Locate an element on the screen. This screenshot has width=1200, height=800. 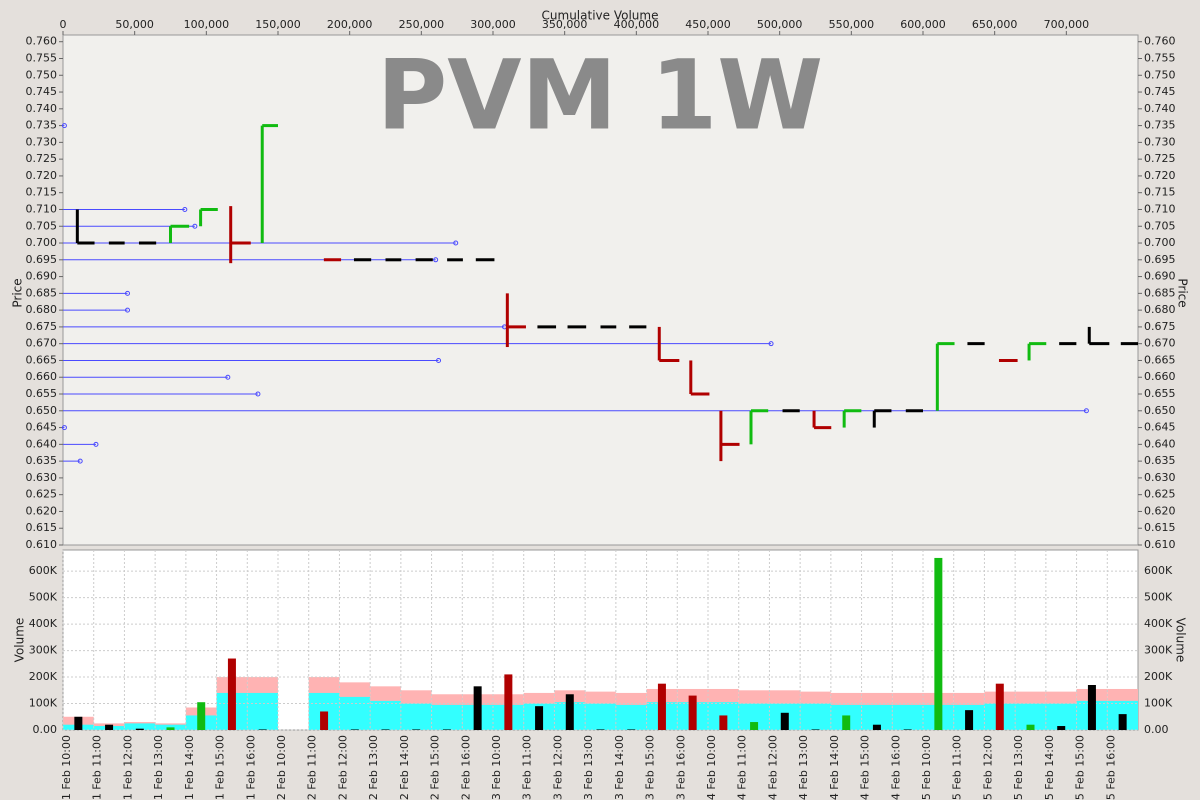
x-tick-label: 650,000 is located at coordinates (995, 24).